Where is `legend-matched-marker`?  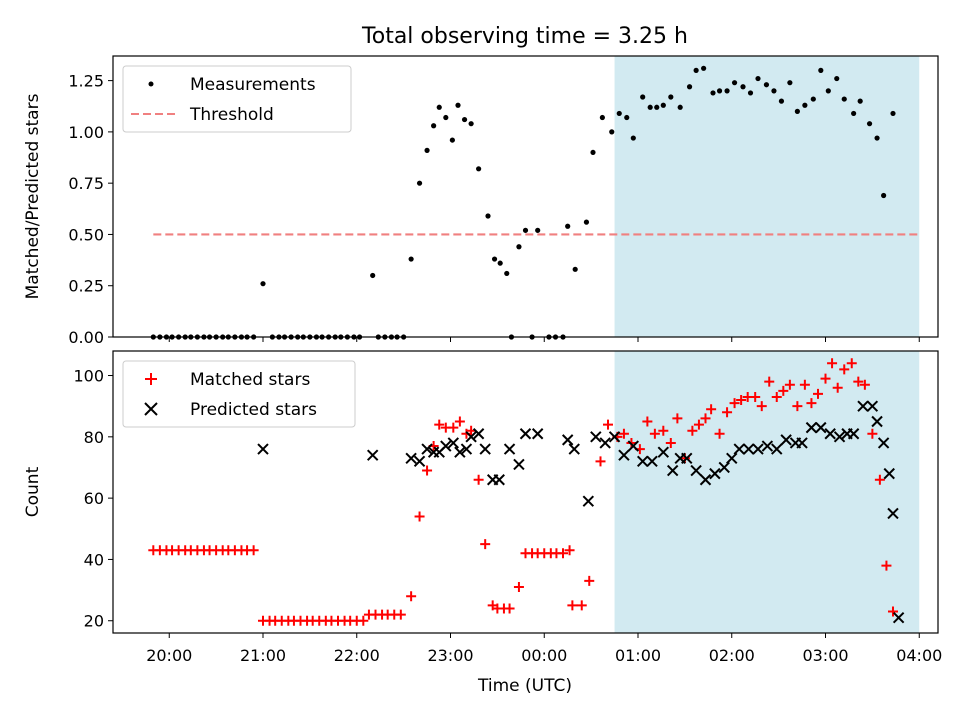 legend-matched-marker is located at coordinates (151, 379).